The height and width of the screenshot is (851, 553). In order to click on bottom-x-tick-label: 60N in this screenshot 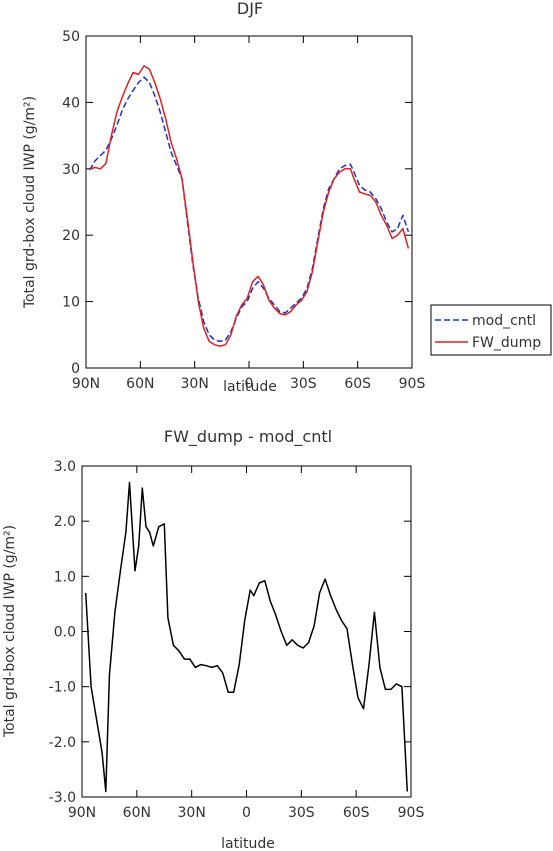, I will do `click(137, 813)`.